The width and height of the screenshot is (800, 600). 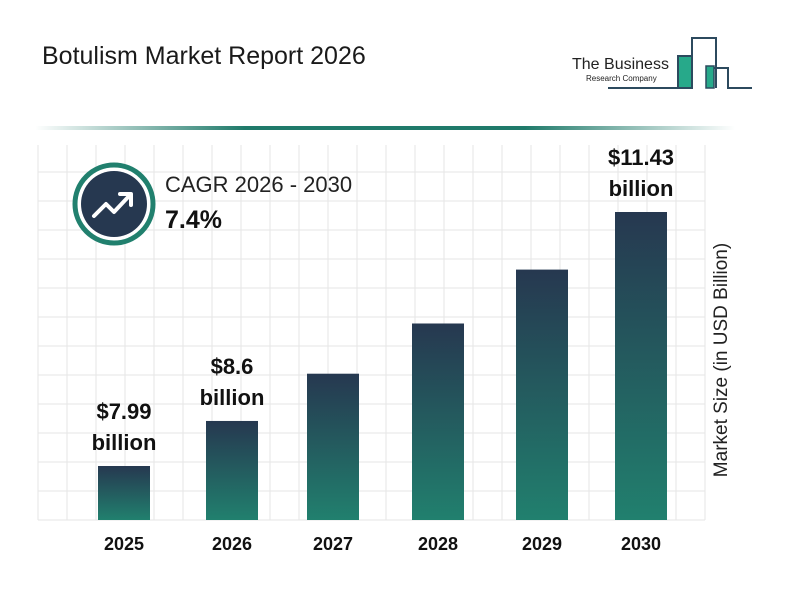 What do you see at coordinates (232, 381) in the screenshot?
I see `data-label: $8.6 billion` at bounding box center [232, 381].